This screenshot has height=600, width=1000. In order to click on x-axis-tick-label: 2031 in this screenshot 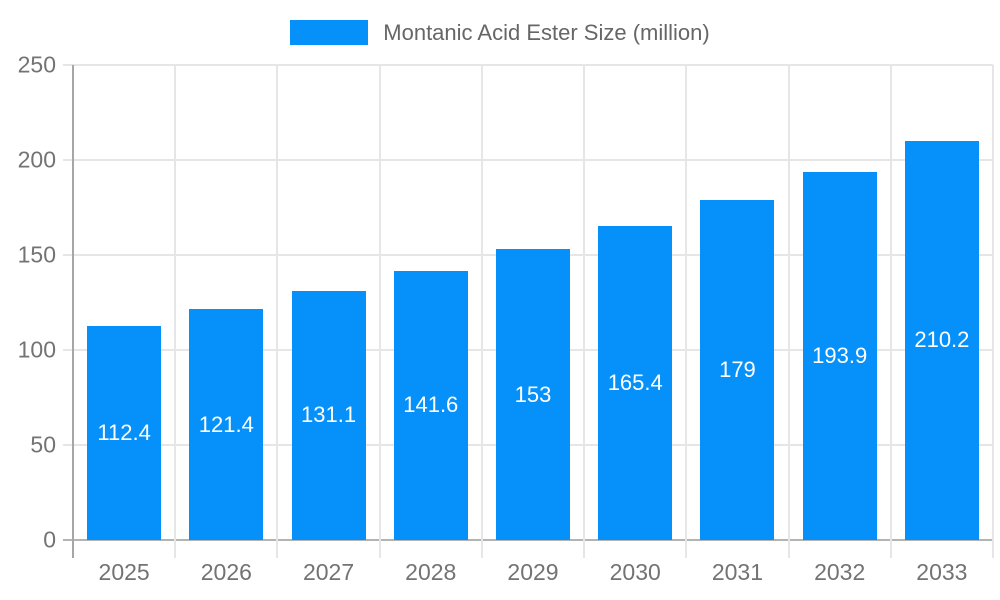, I will do `click(737, 572)`.